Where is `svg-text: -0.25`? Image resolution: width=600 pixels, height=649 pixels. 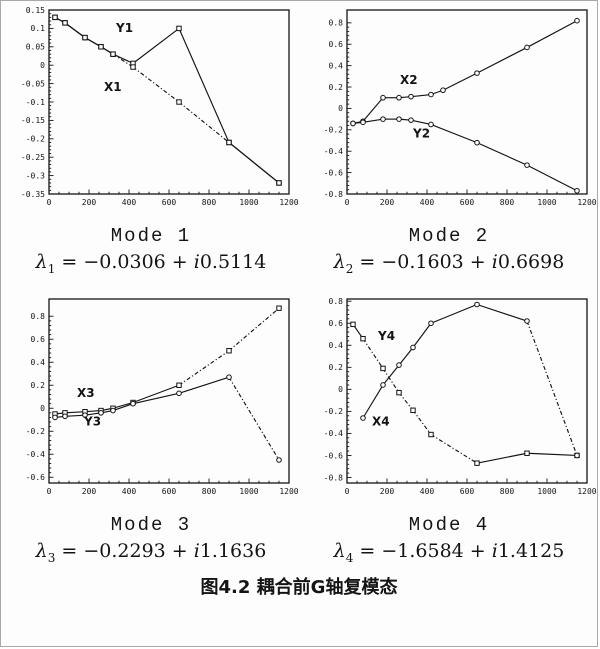 svg-text: -0.25 is located at coordinates (33, 157).